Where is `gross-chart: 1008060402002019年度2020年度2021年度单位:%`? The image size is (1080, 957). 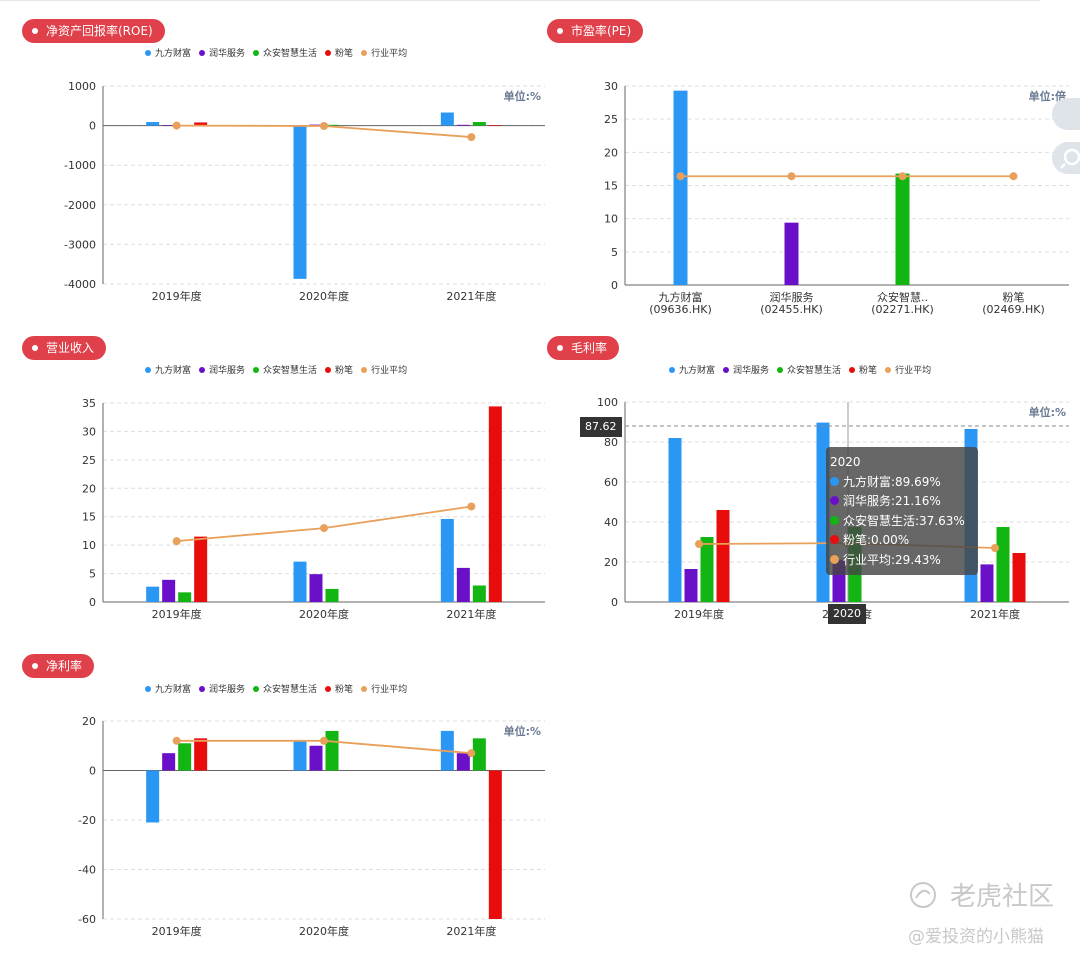 gross-chart: 1008060402002019年度2020年度2021年度单位:% is located at coordinates (833, 508).